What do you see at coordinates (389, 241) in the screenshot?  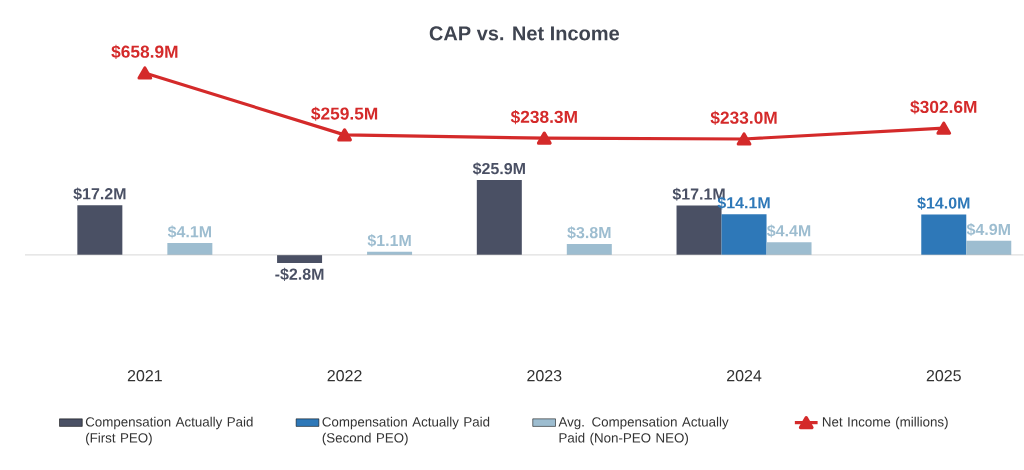 I see `data-label: $1.1M` at bounding box center [389, 241].